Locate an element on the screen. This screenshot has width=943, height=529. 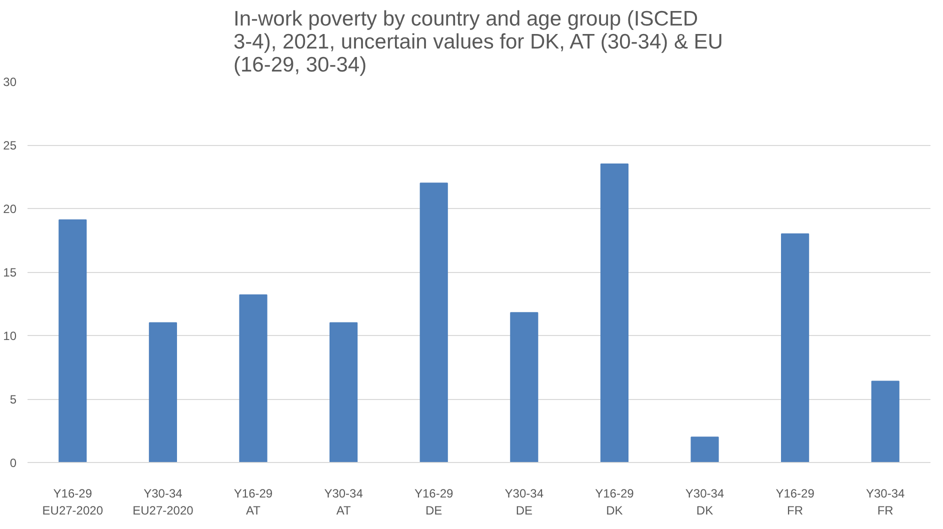
x-tick-label: Y30-34 AT is located at coordinates (344, 502).